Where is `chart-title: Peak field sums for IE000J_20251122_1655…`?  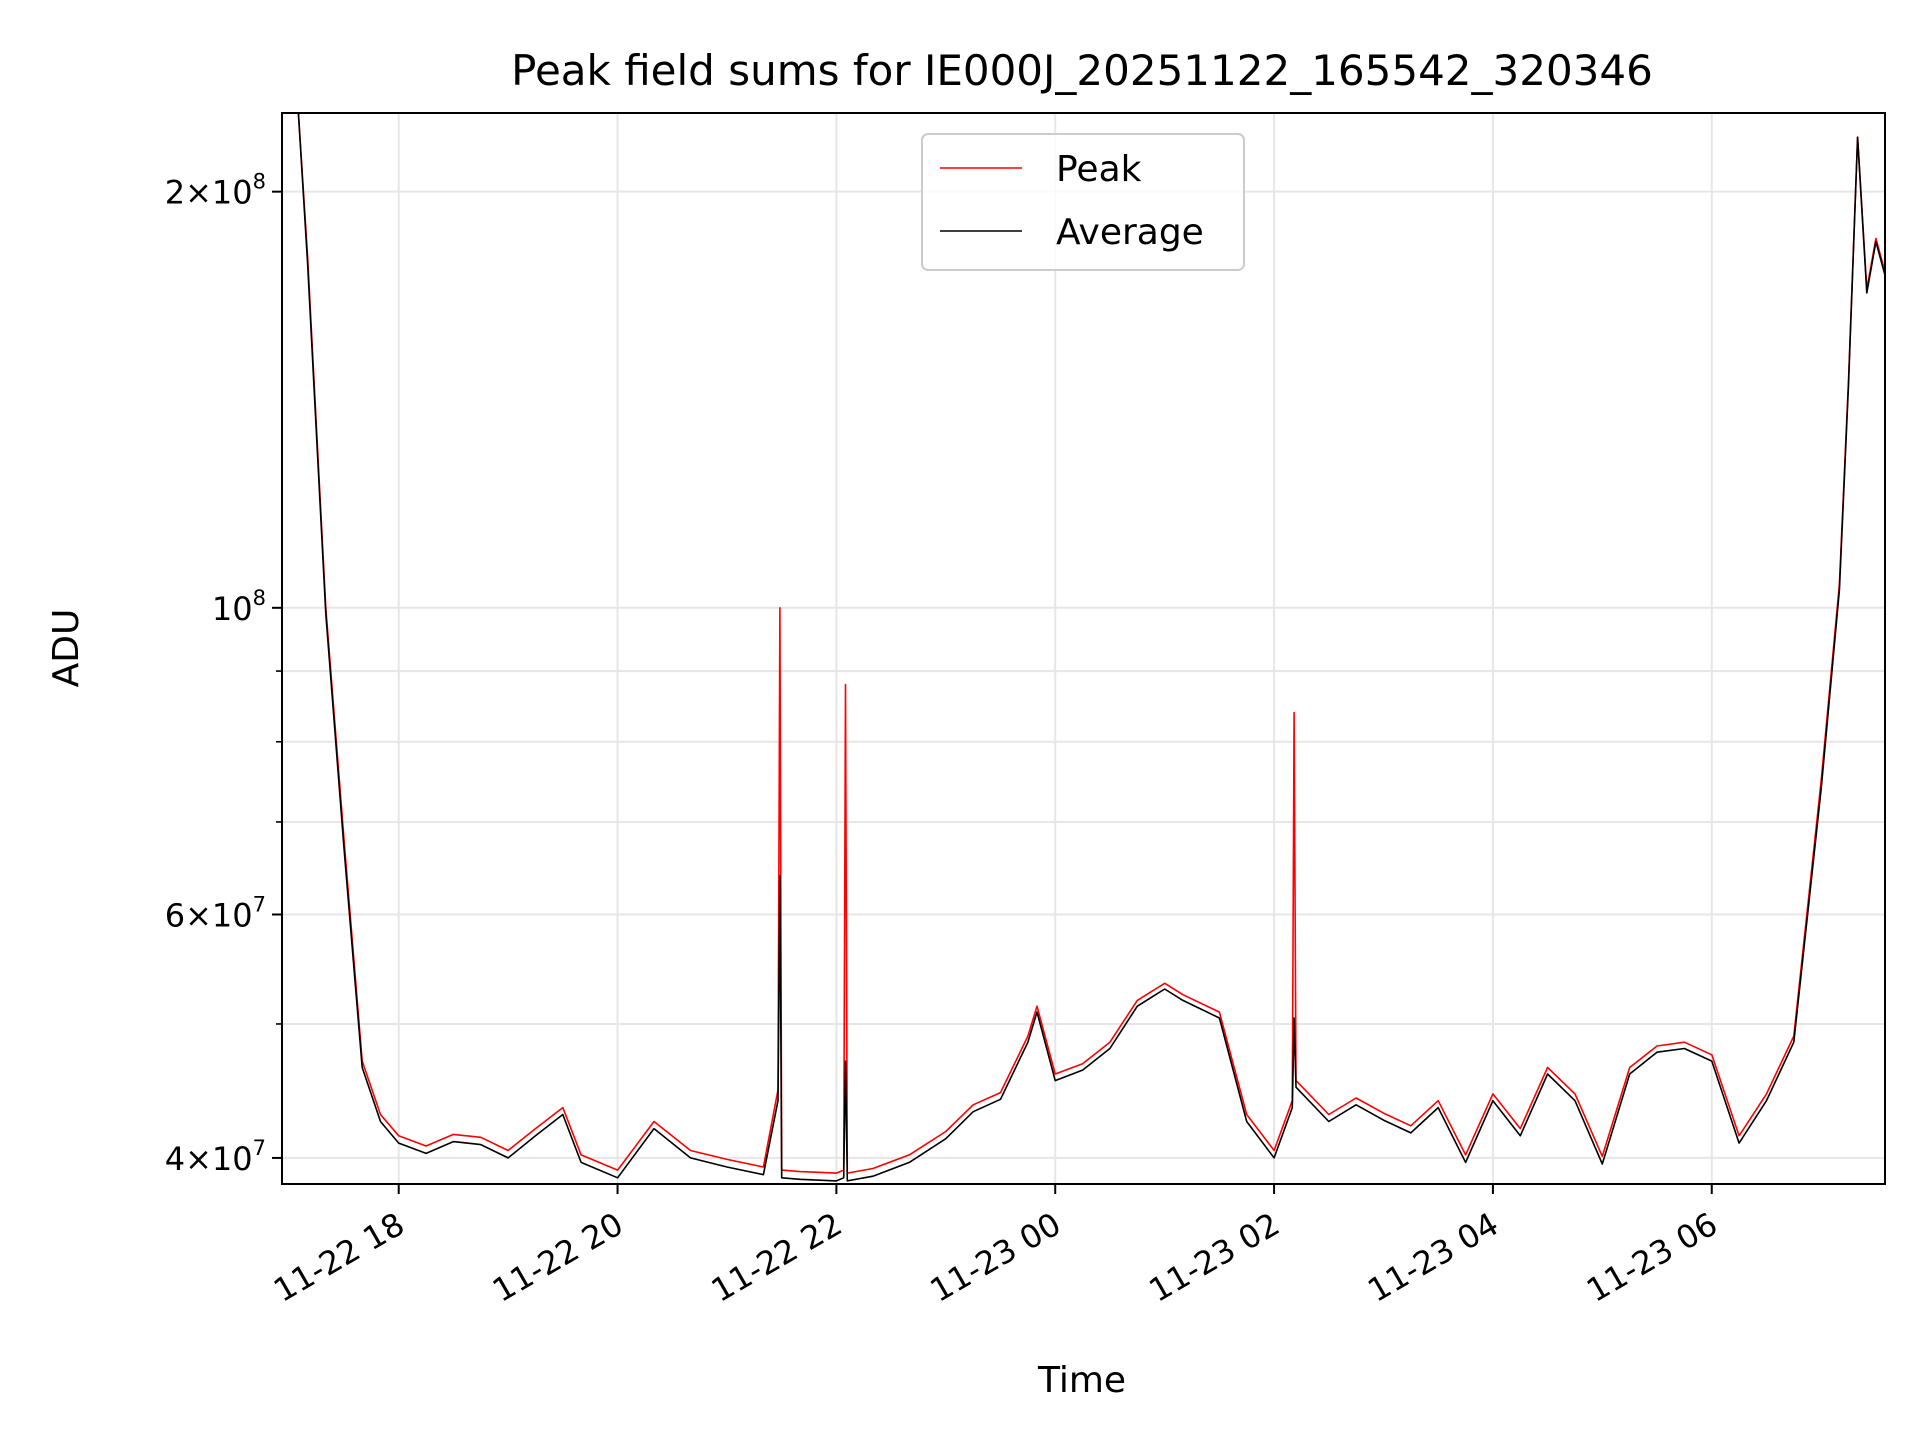 chart-title: Peak field sums for IE000J_20251122_1655… is located at coordinates (1082, 70).